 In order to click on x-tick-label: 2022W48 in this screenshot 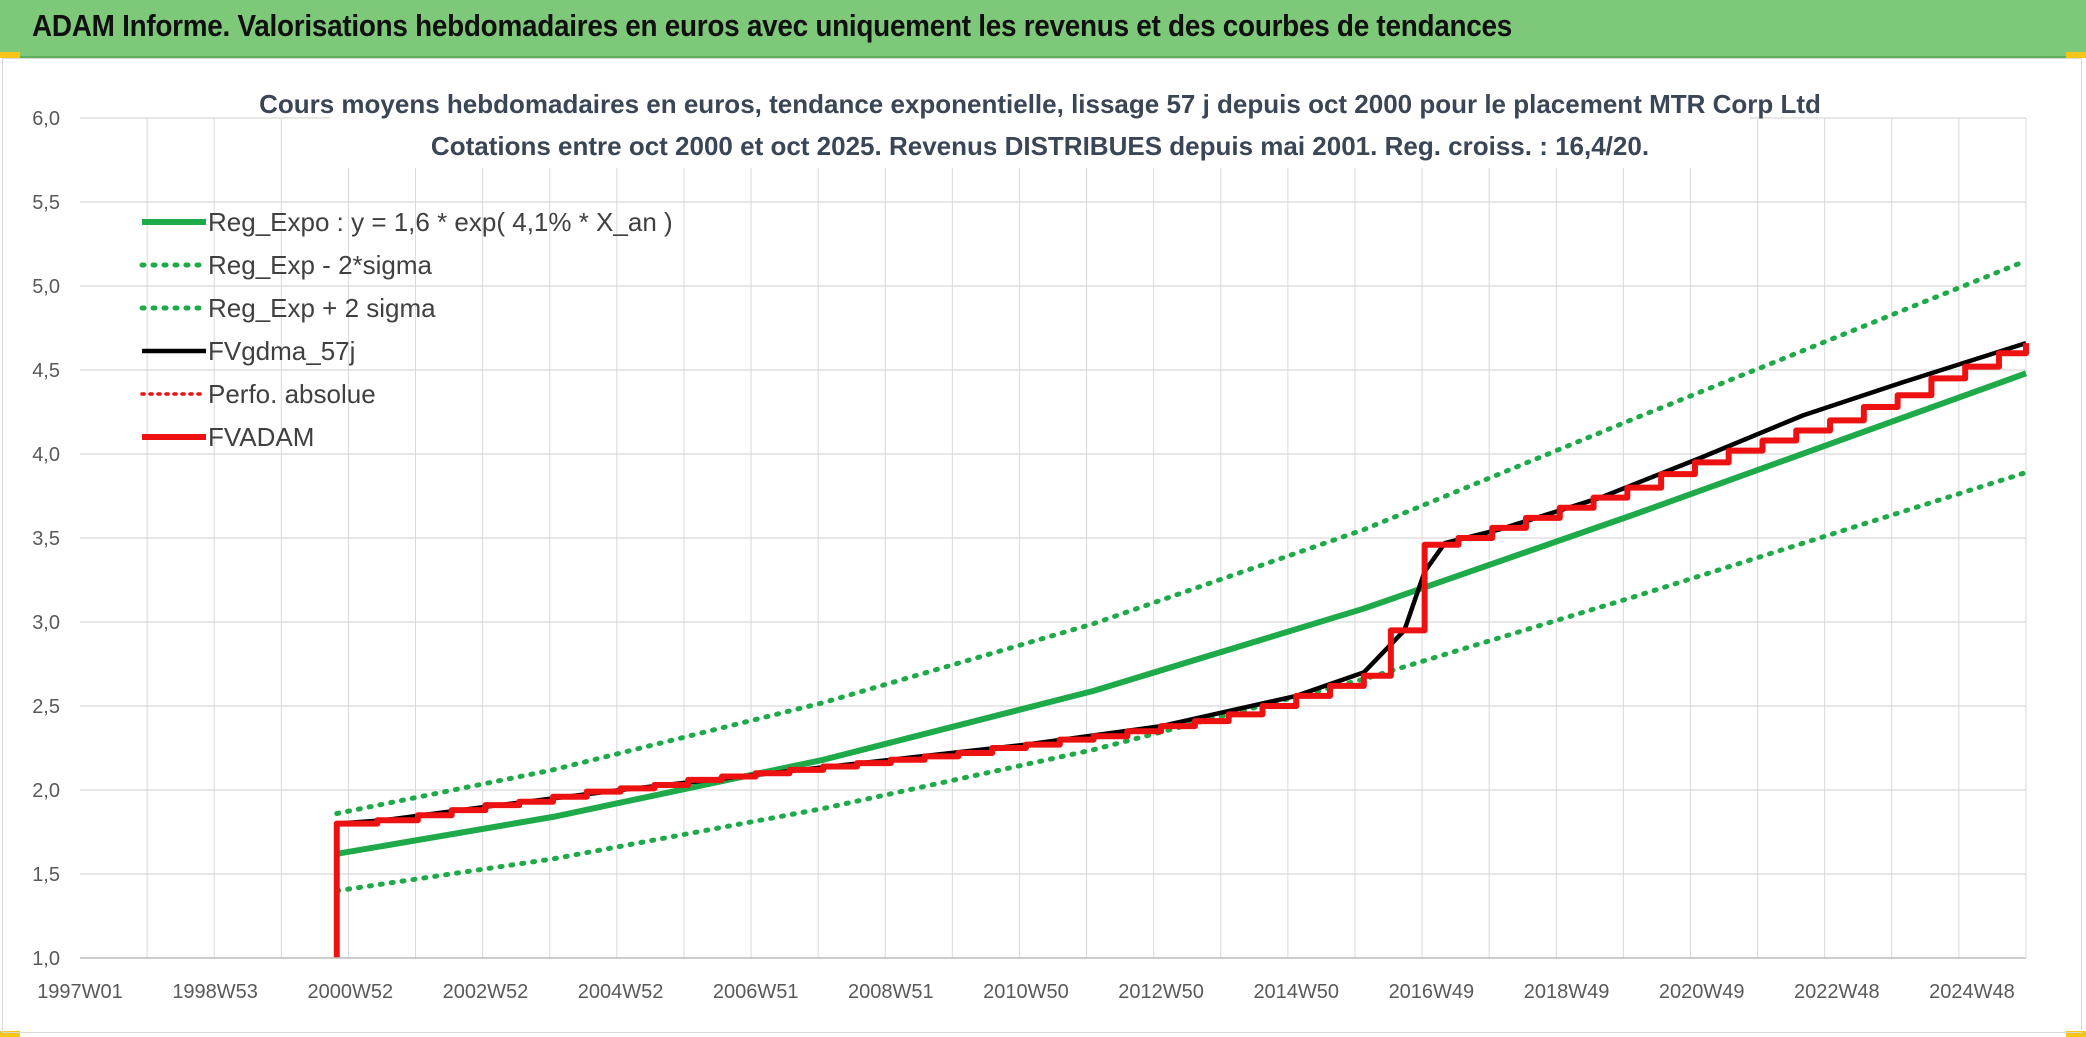, I will do `click(1837, 992)`.